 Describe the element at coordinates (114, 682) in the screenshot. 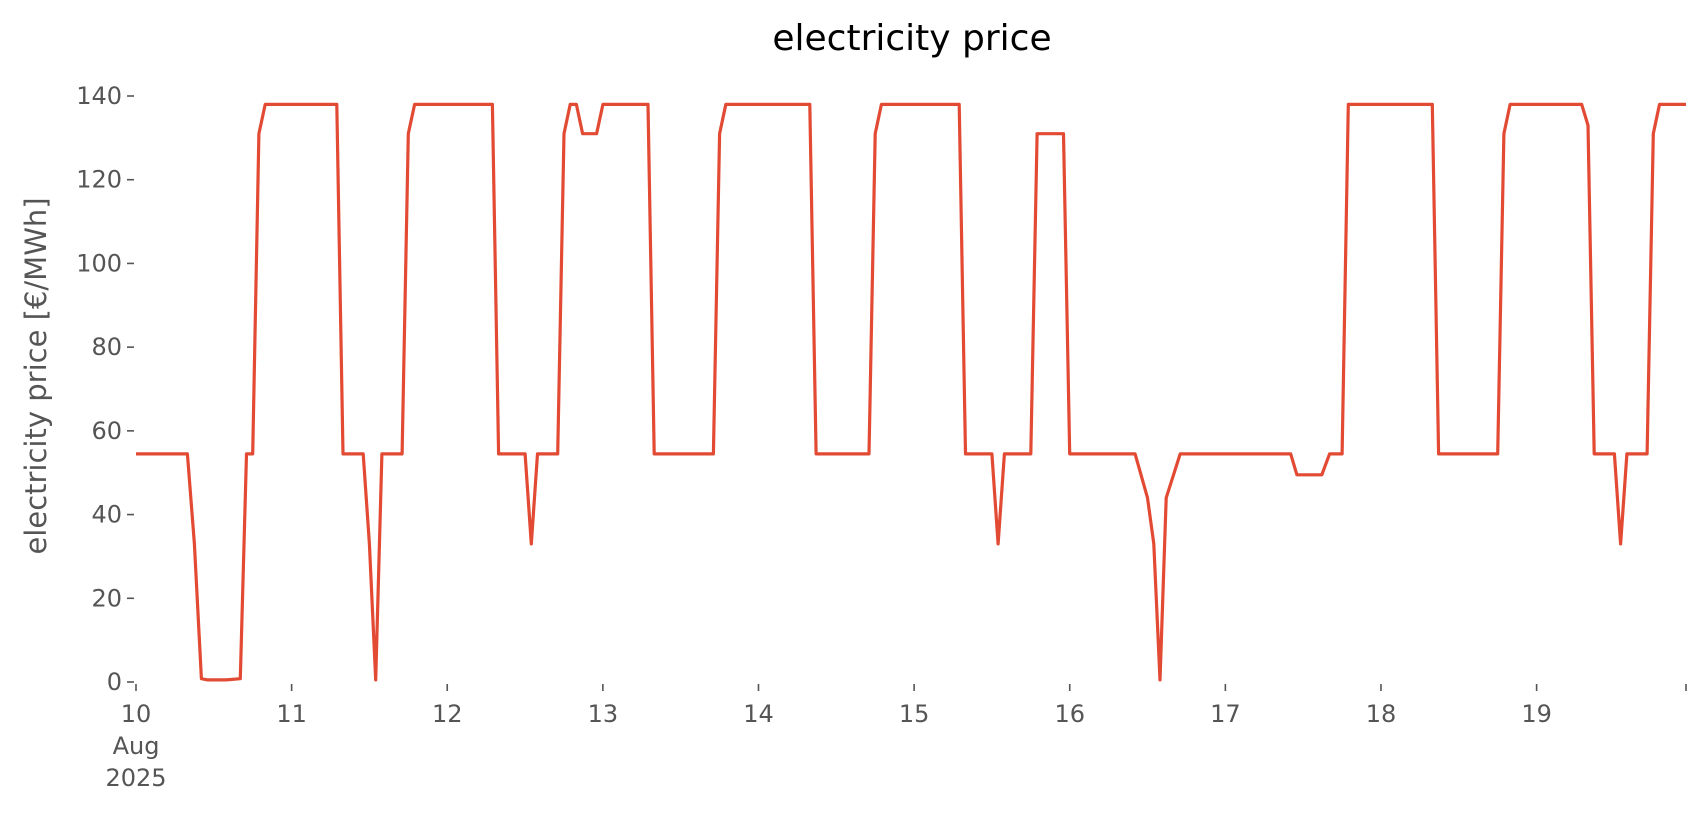

I see `y-tick-label: 0` at that location.